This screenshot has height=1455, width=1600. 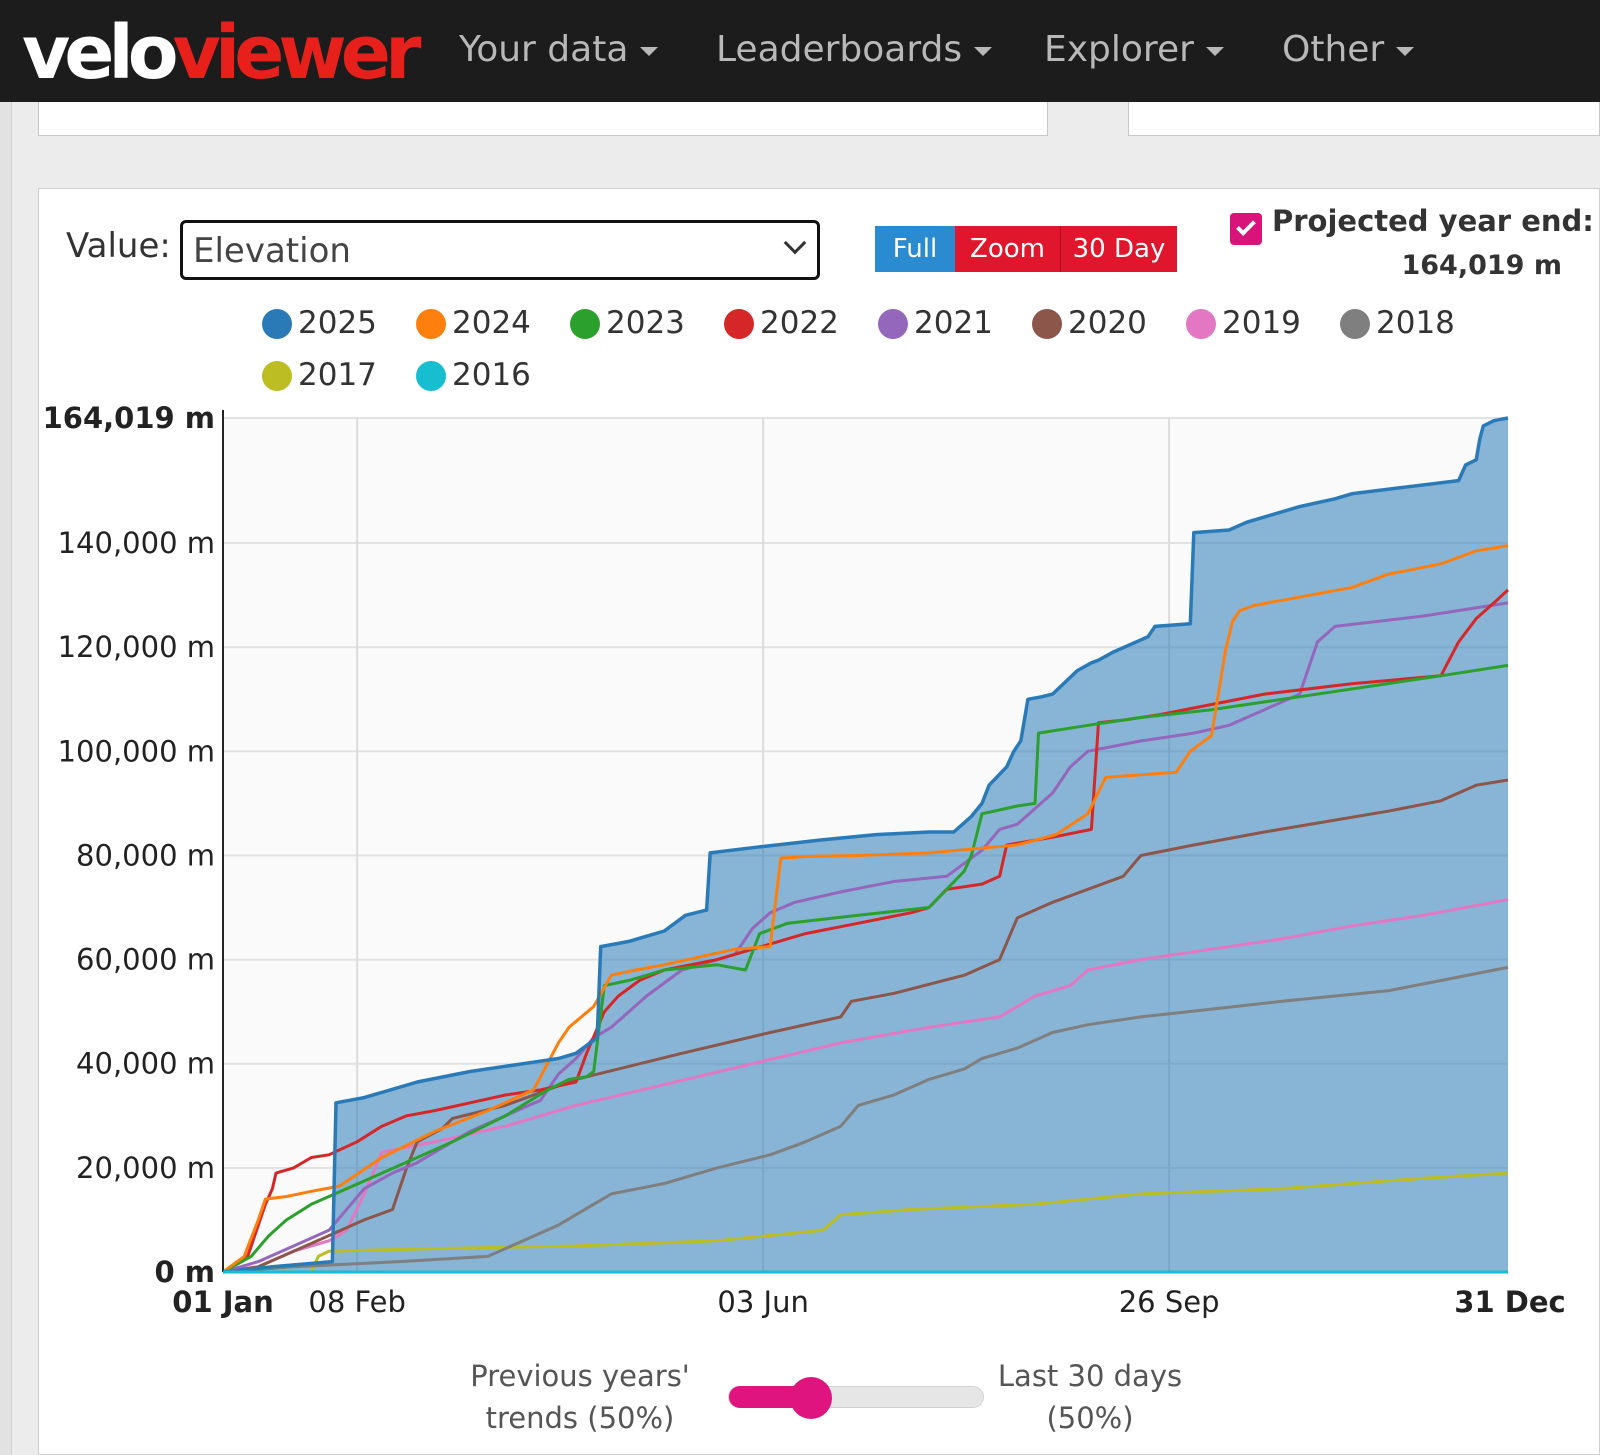 I want to click on top-left-panel, so click(x=543, y=119).